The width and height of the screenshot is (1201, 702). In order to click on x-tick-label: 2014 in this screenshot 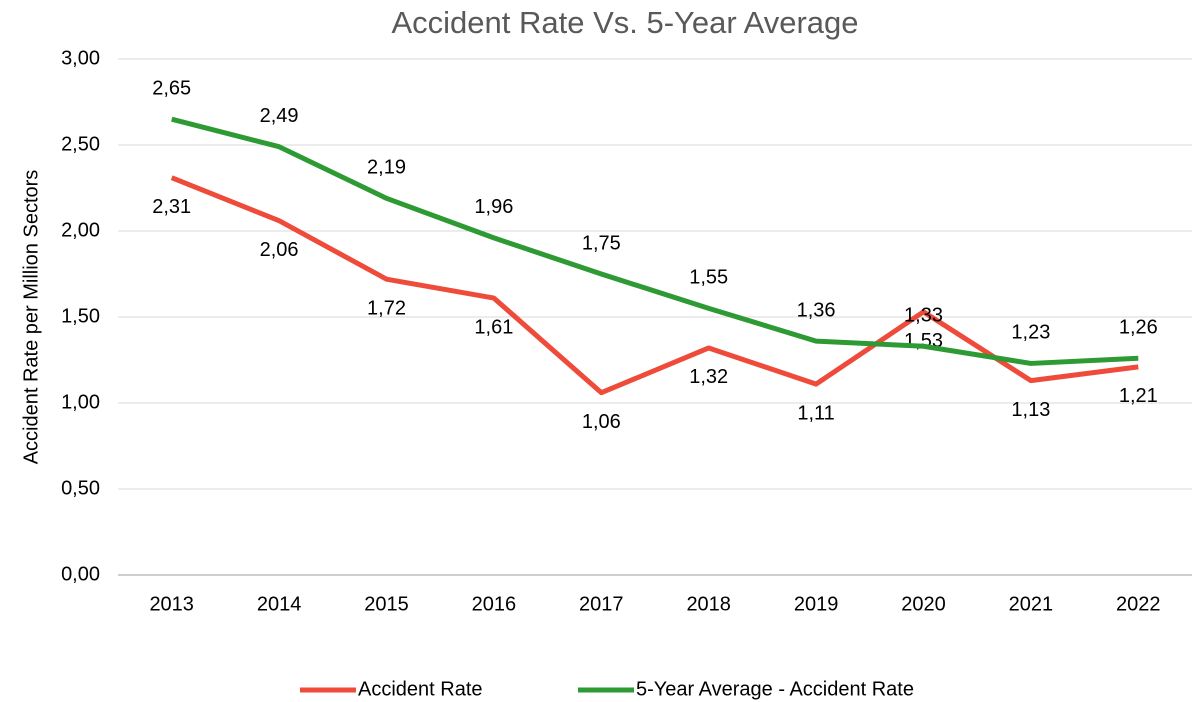, I will do `click(279, 604)`.